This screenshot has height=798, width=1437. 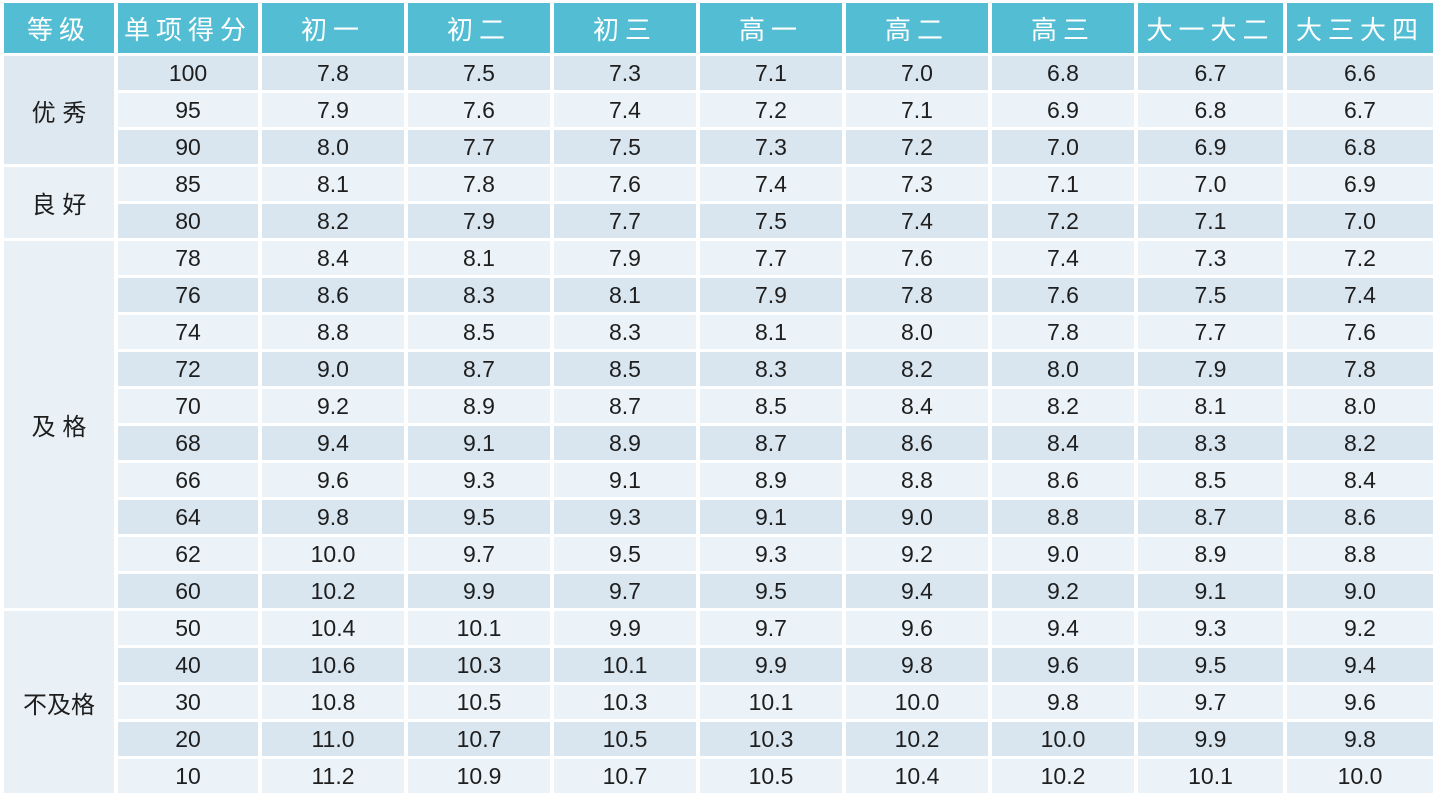 I want to click on score-cell: 66, so click(x=188, y=480).